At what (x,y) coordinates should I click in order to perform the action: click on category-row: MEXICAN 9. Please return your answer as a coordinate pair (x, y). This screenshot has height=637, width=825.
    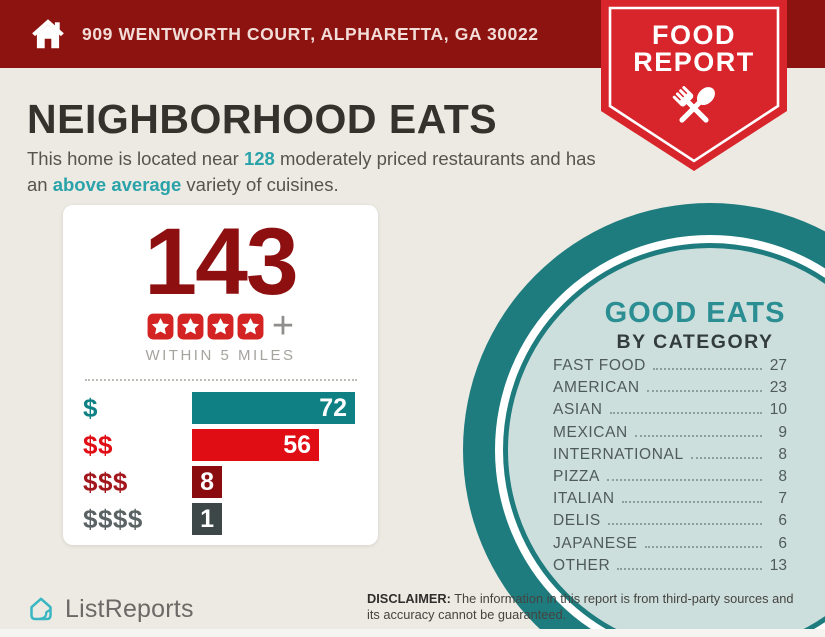
    Looking at the image, I should click on (670, 435).